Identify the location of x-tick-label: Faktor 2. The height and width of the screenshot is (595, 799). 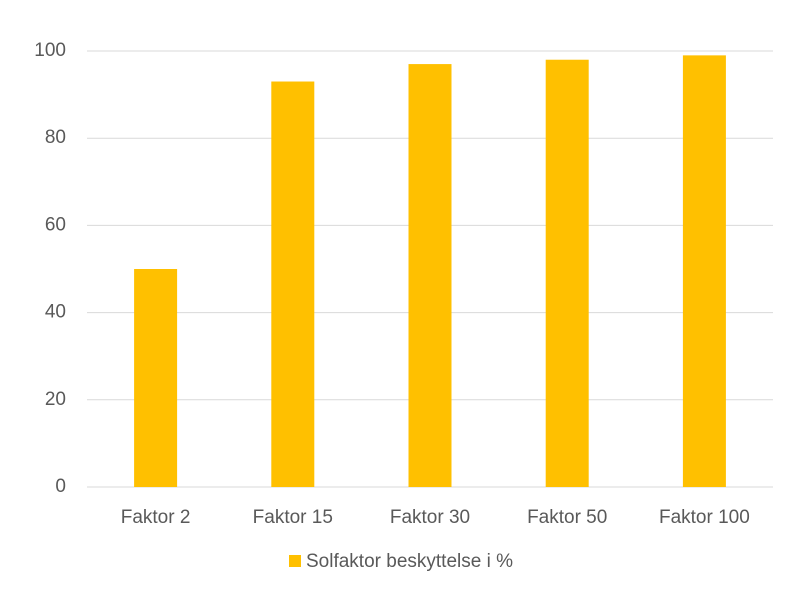
(156, 517).